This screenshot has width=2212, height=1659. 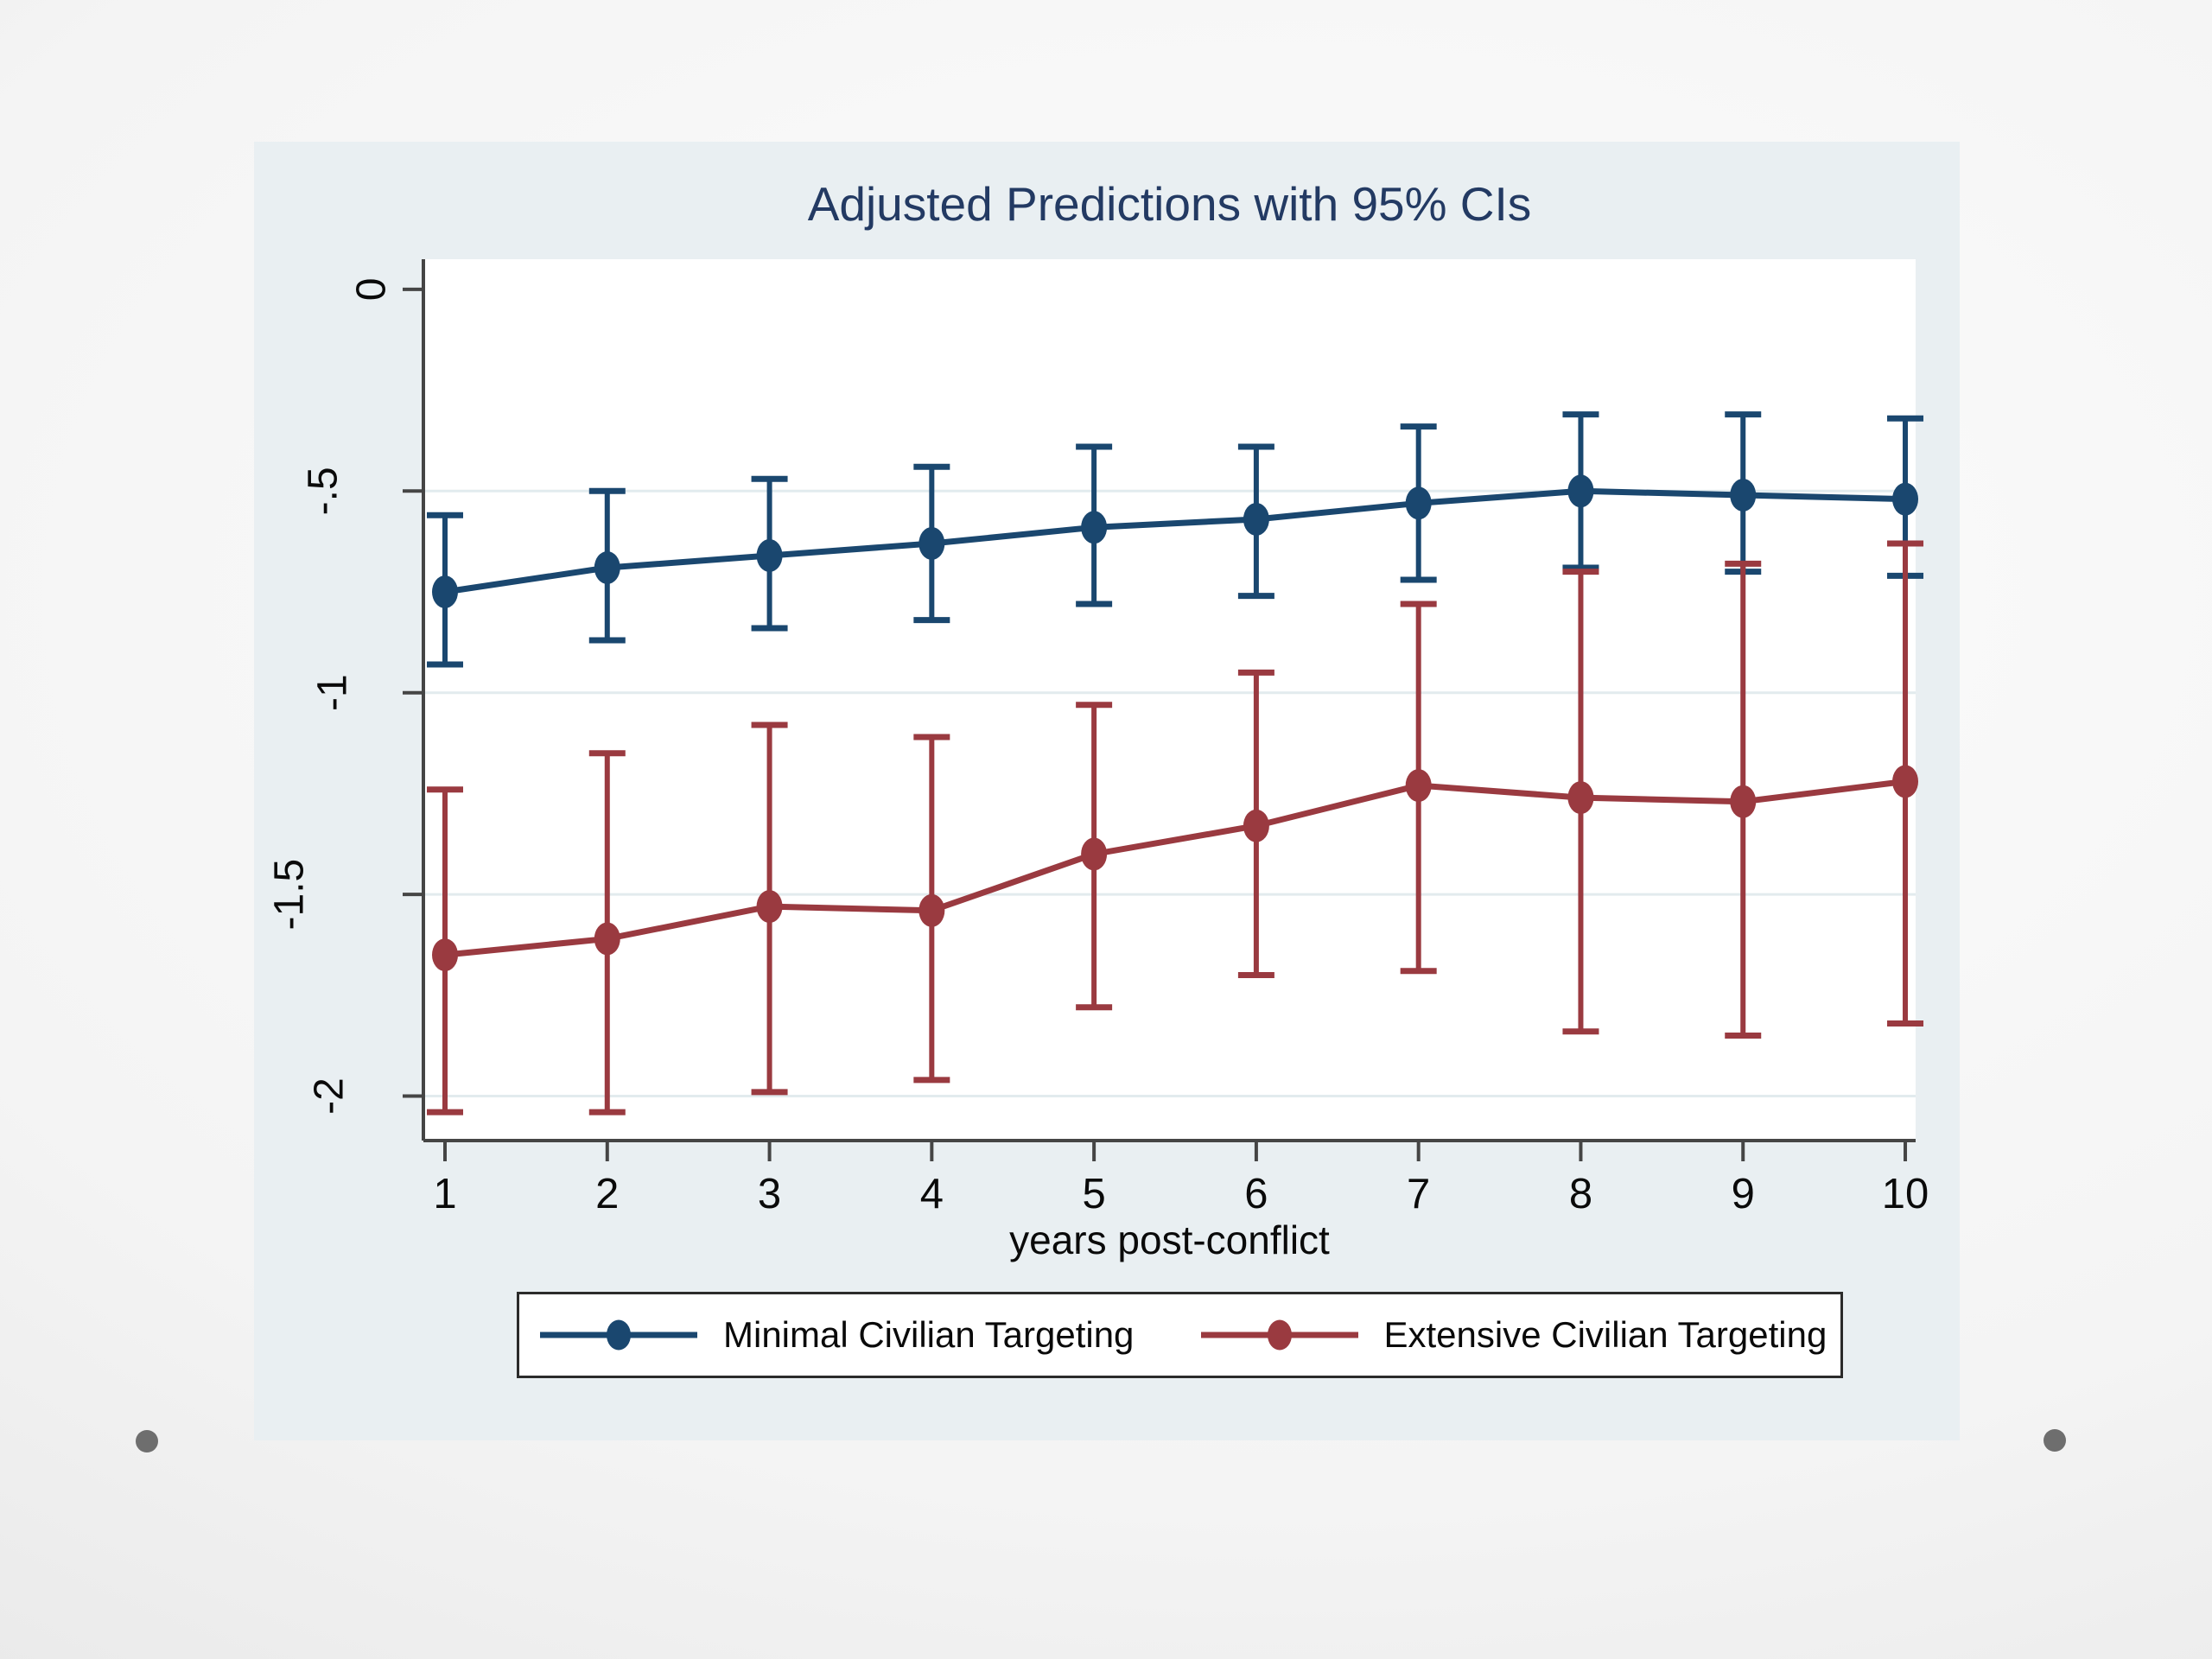 I want to click on y-tick-label: -1, so click(x=333, y=692).